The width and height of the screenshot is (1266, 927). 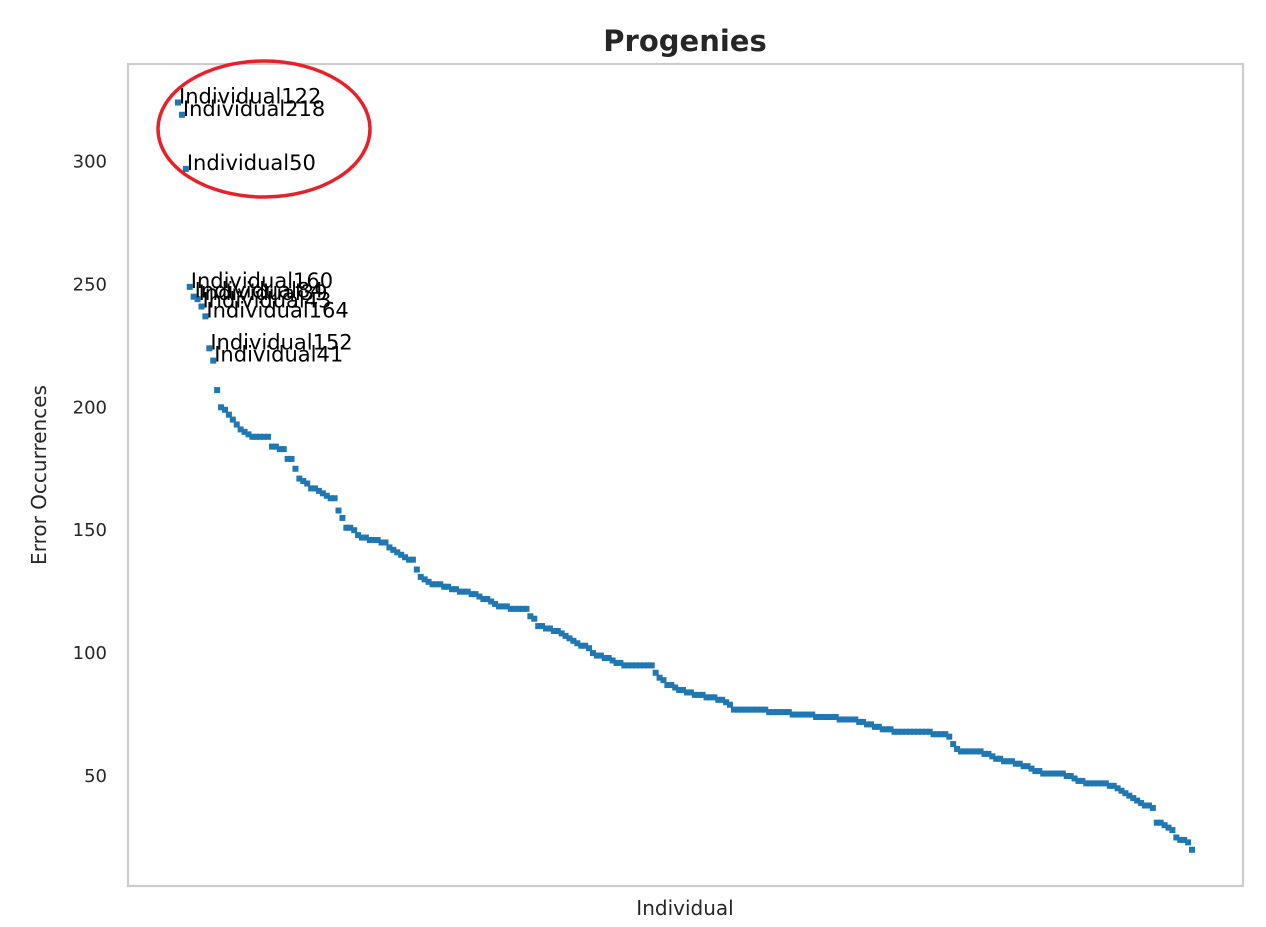 What do you see at coordinates (264, 129) in the screenshot?
I see `highlight-ellipse` at bounding box center [264, 129].